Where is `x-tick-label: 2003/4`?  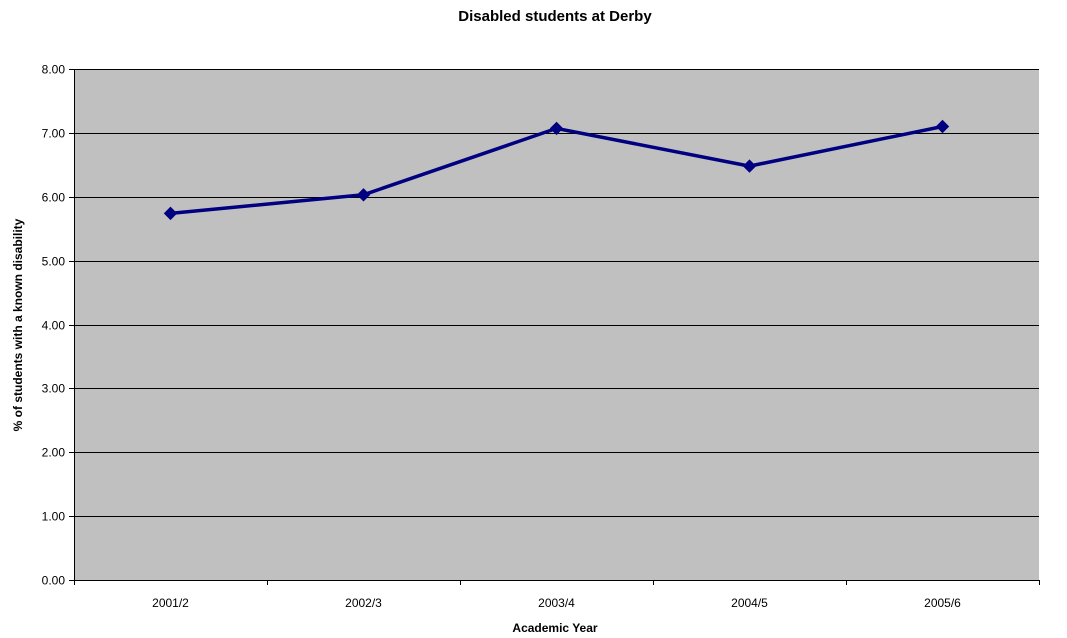 x-tick-label: 2003/4 is located at coordinates (556, 603).